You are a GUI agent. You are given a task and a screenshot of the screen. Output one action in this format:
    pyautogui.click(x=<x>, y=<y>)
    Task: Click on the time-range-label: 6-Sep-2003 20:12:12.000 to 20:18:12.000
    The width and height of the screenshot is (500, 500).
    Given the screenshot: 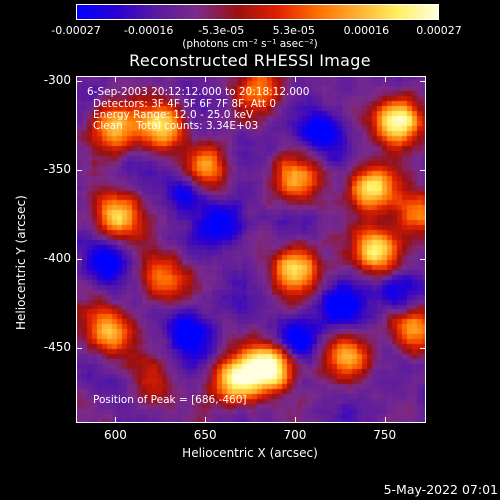 What is the action you would take?
    pyautogui.click(x=198, y=92)
    